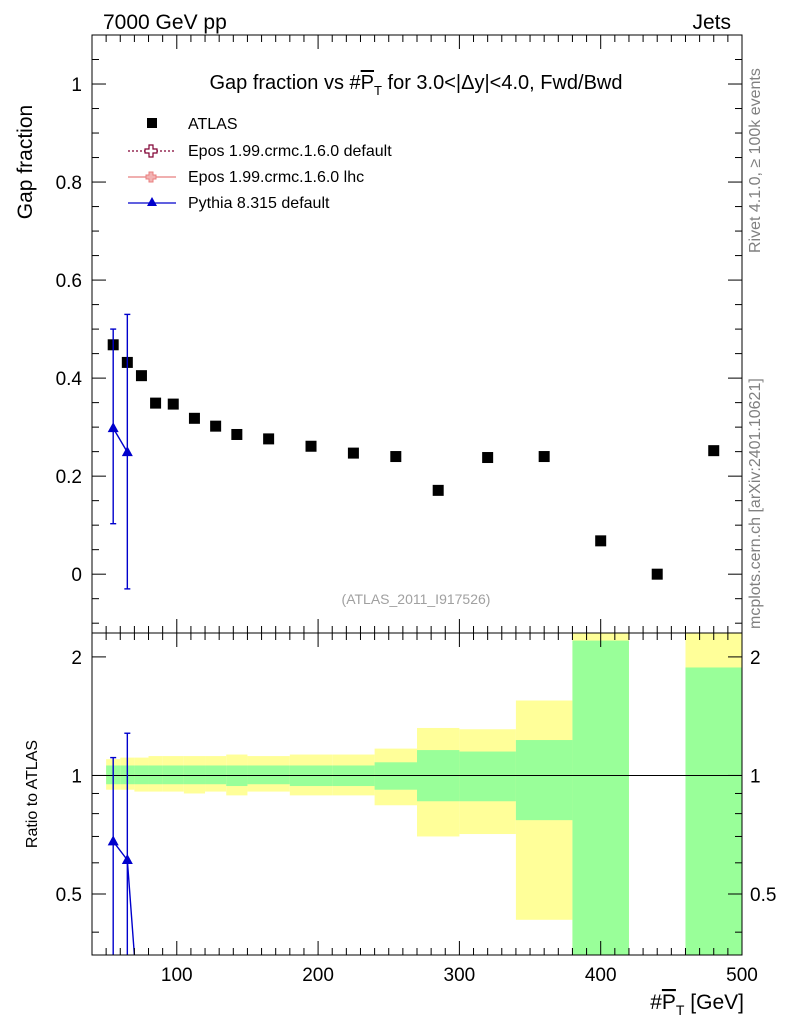  Describe the element at coordinates (76, 85) in the screenshot. I see `main-y-tick-label: 1` at that location.